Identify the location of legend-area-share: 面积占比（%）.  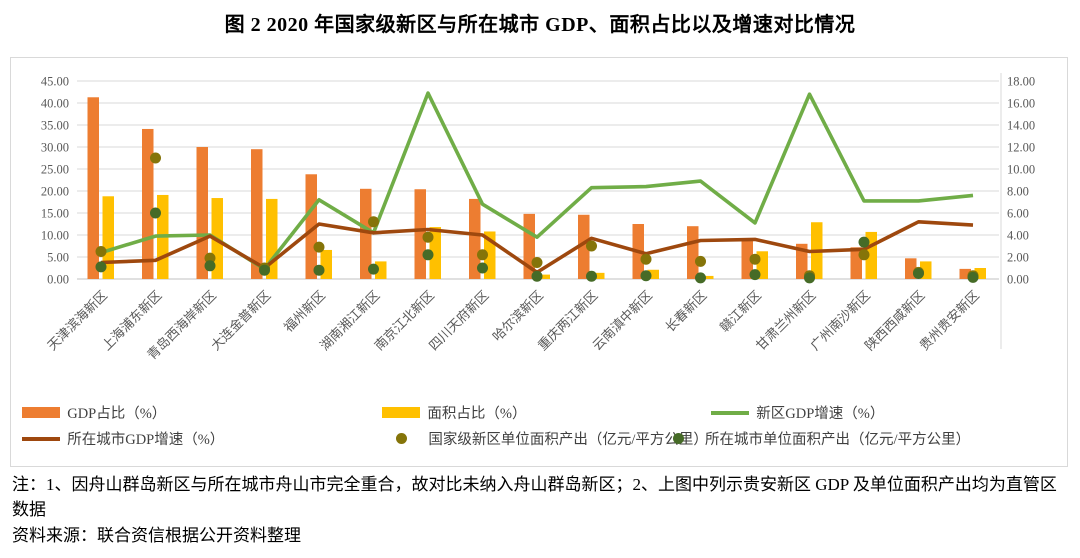
(454, 412).